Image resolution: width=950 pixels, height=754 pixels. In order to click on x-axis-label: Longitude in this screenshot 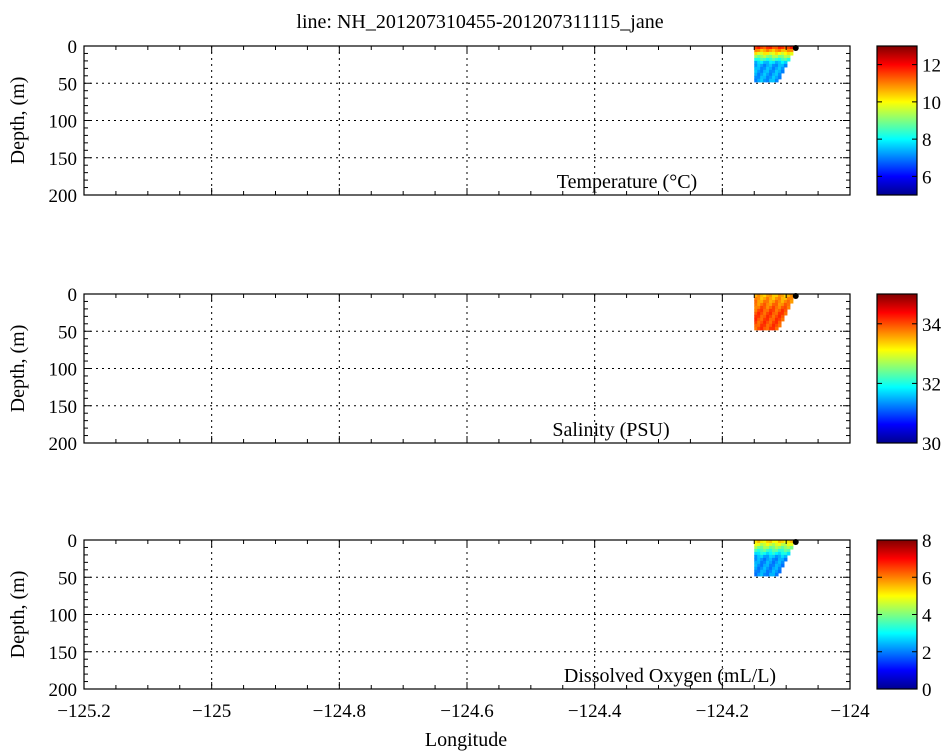, I will do `click(466, 740)`.